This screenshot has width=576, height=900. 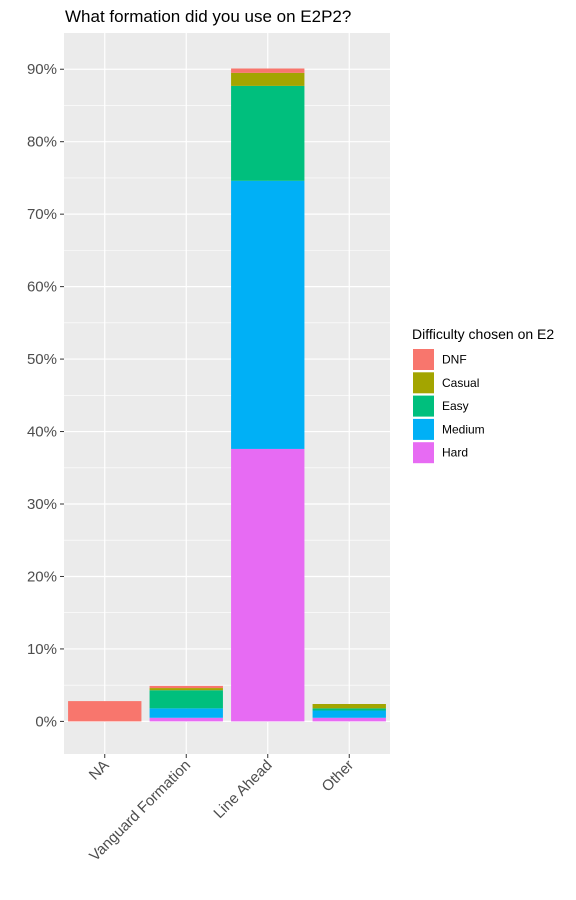 What do you see at coordinates (45, 395) in the screenshot?
I see `y-axis: 0% 10% 20% 30% 40% 50% 60% 70% 80% 90%` at bounding box center [45, 395].